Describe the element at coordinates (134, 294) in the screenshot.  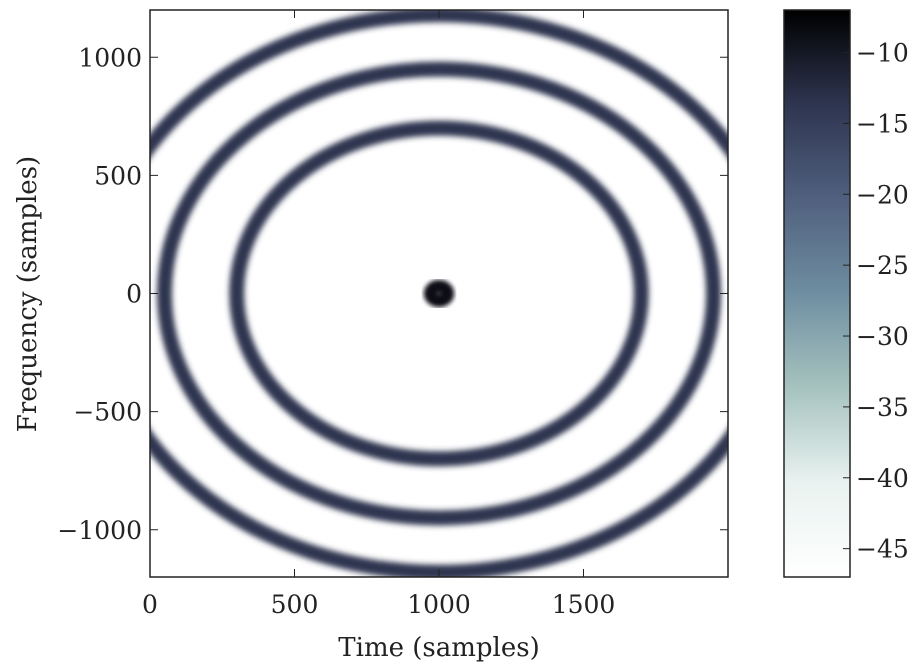
I see `y-tick-label: 0` at that location.